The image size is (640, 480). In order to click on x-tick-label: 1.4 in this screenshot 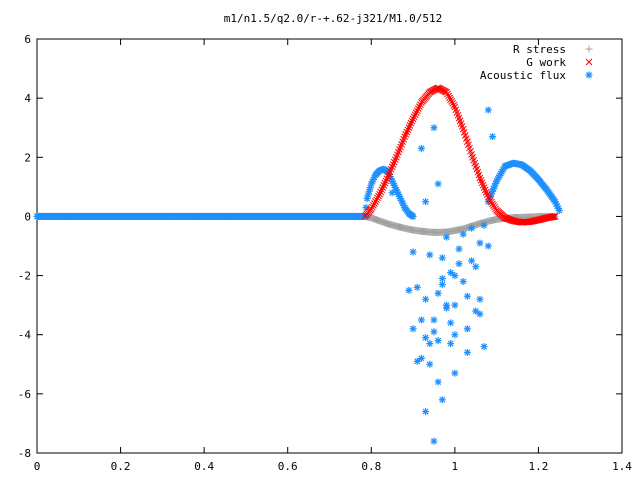, I will do `click(622, 466)`.